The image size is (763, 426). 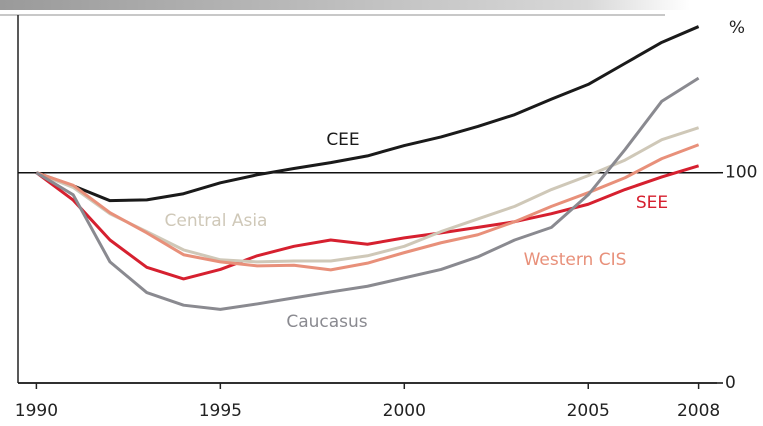 What do you see at coordinates (345, 5) in the screenshot?
I see `header-band` at bounding box center [345, 5].